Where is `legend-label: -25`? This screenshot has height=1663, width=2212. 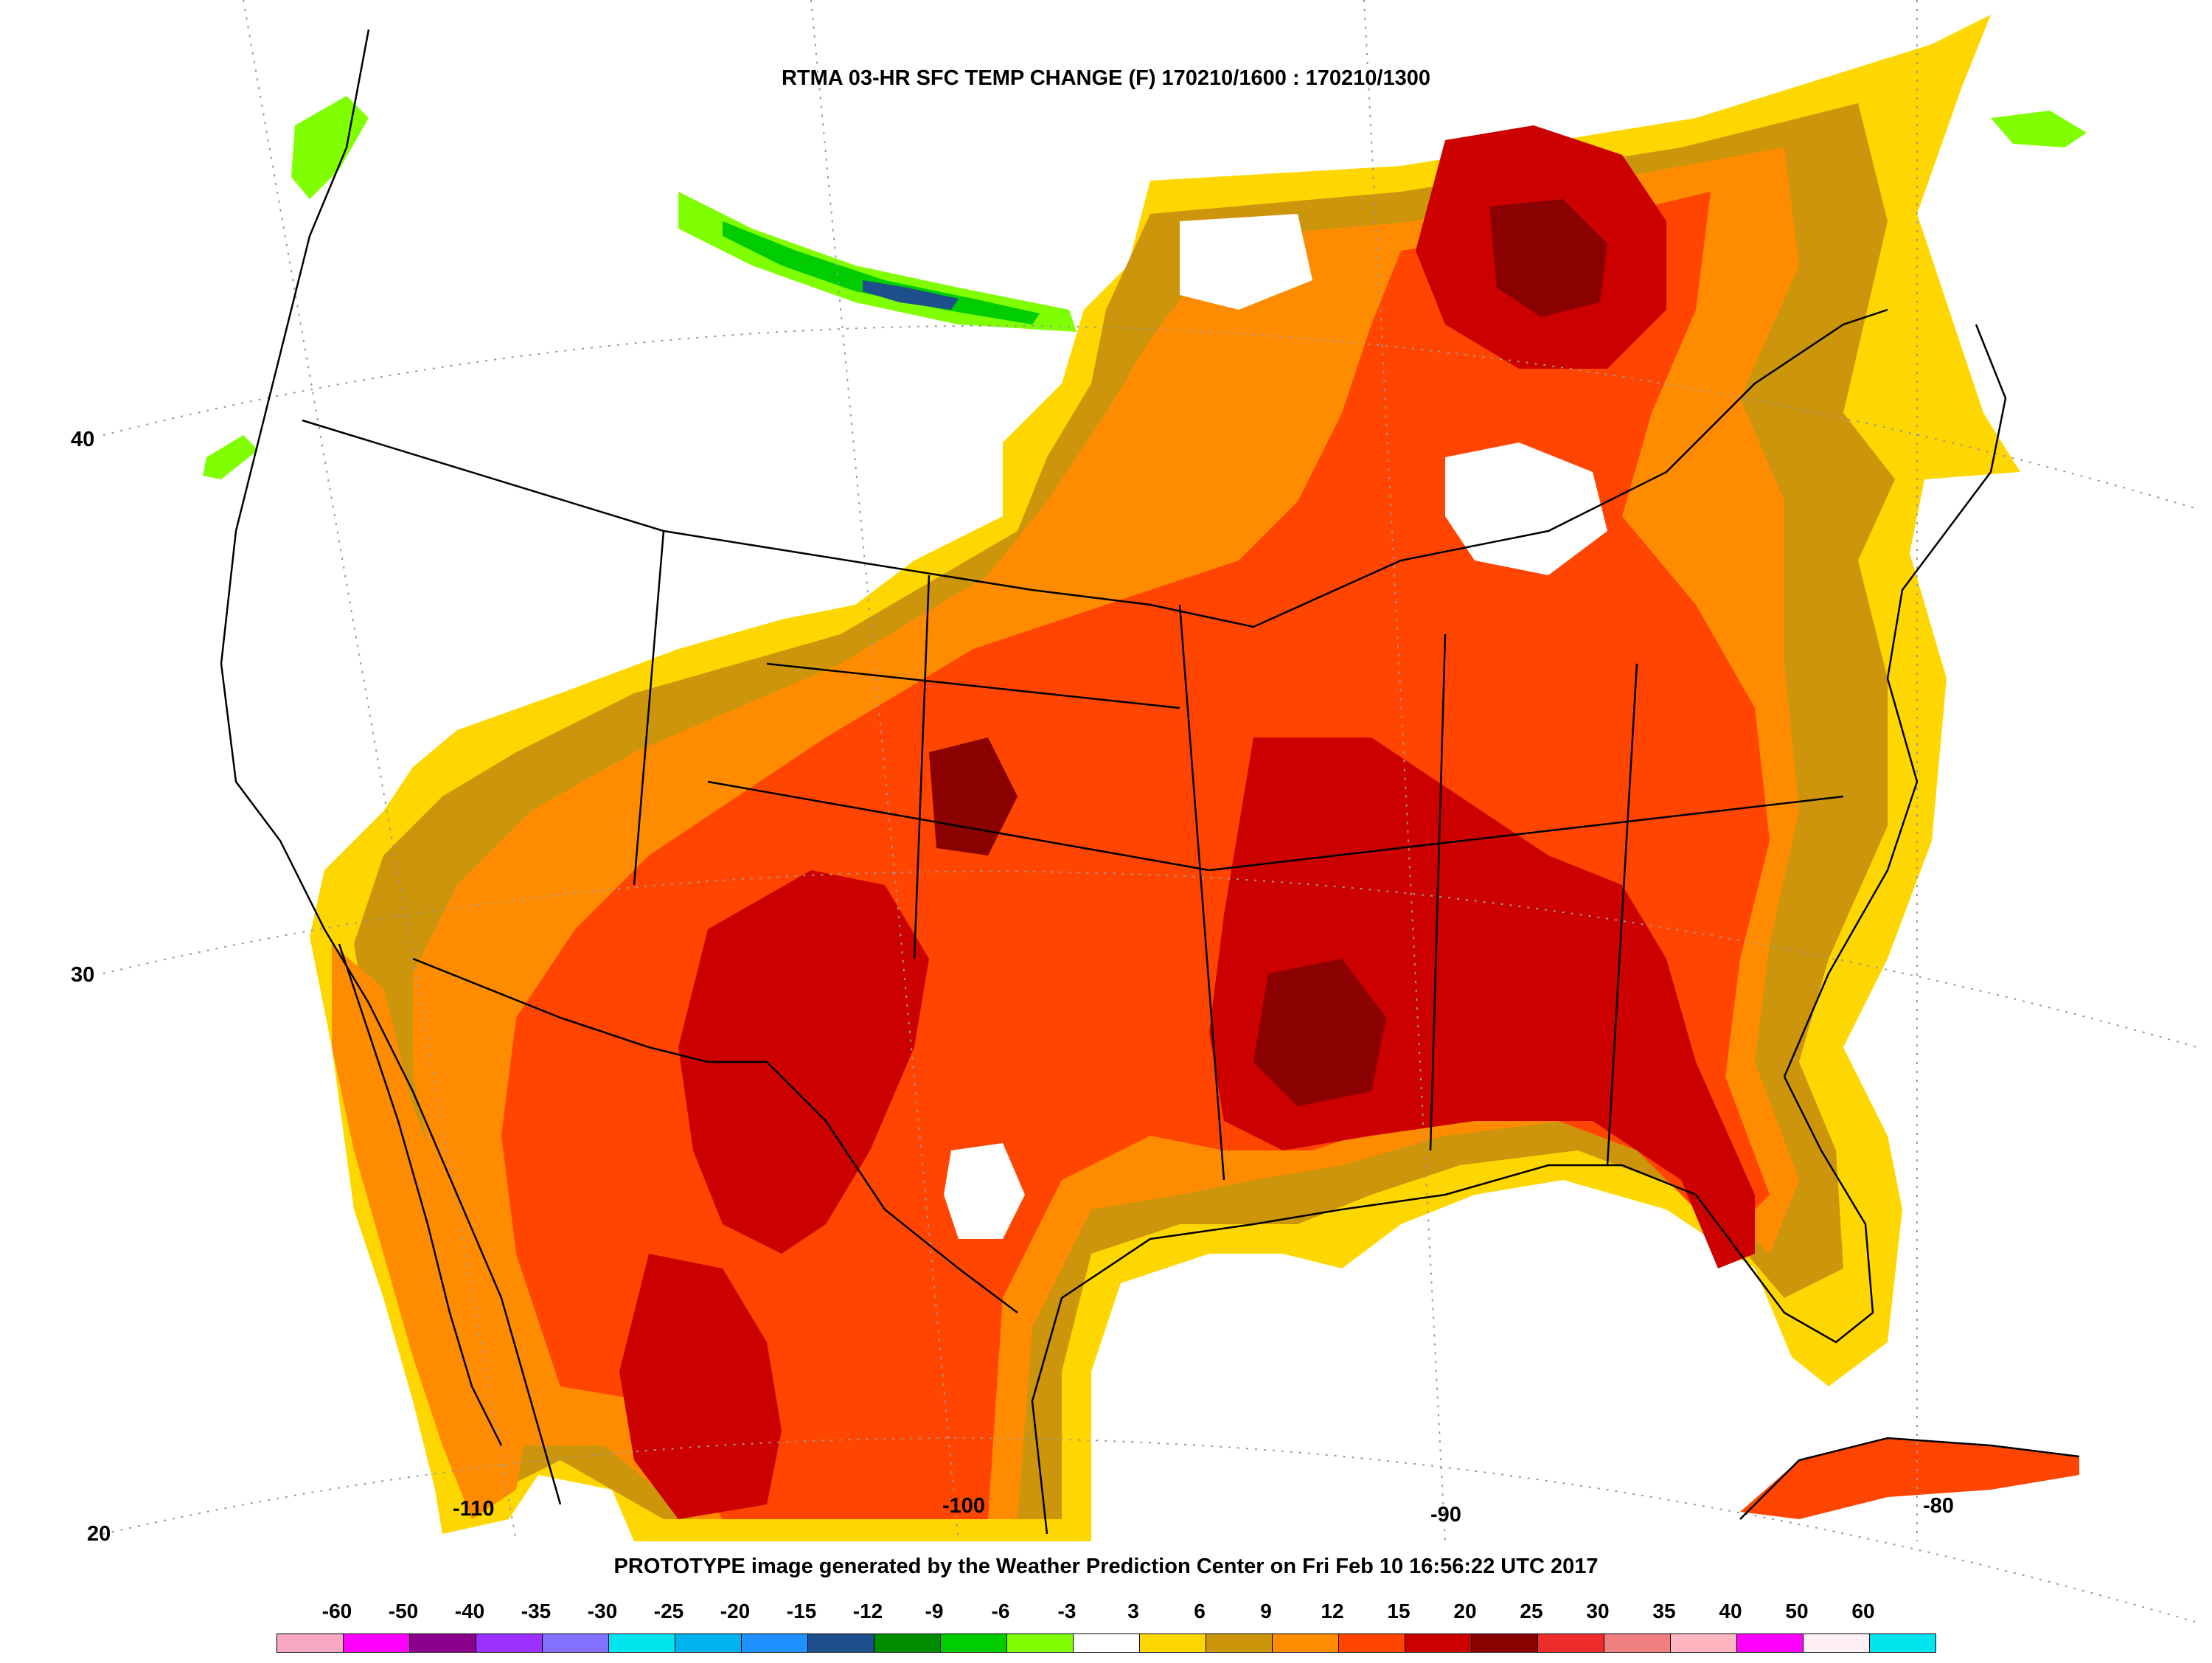 legend-label: -25 is located at coordinates (668, 1611).